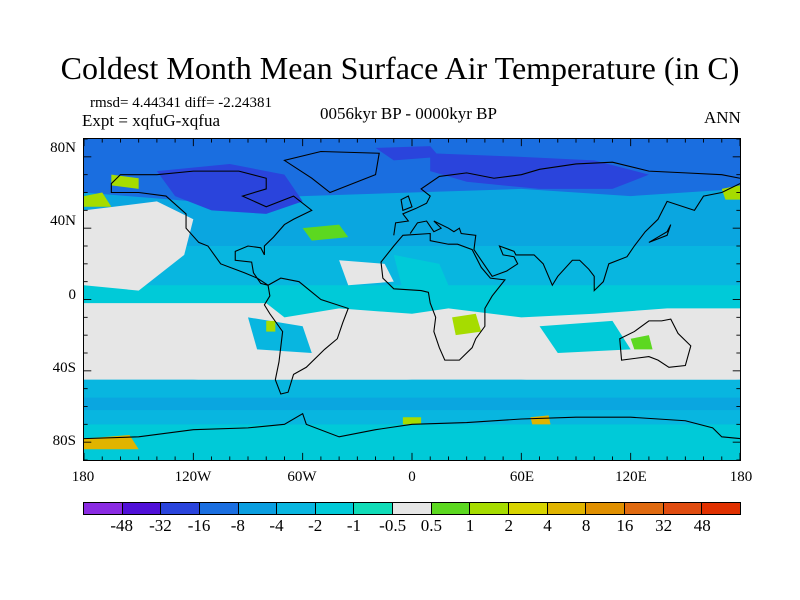  Describe the element at coordinates (306, 336) in the screenshot. I see `coast-south-america` at that location.